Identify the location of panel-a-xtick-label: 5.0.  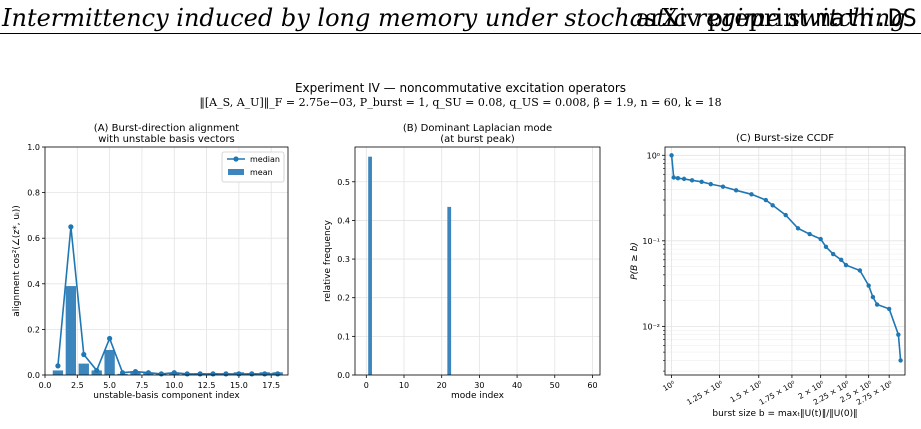
(109, 385).